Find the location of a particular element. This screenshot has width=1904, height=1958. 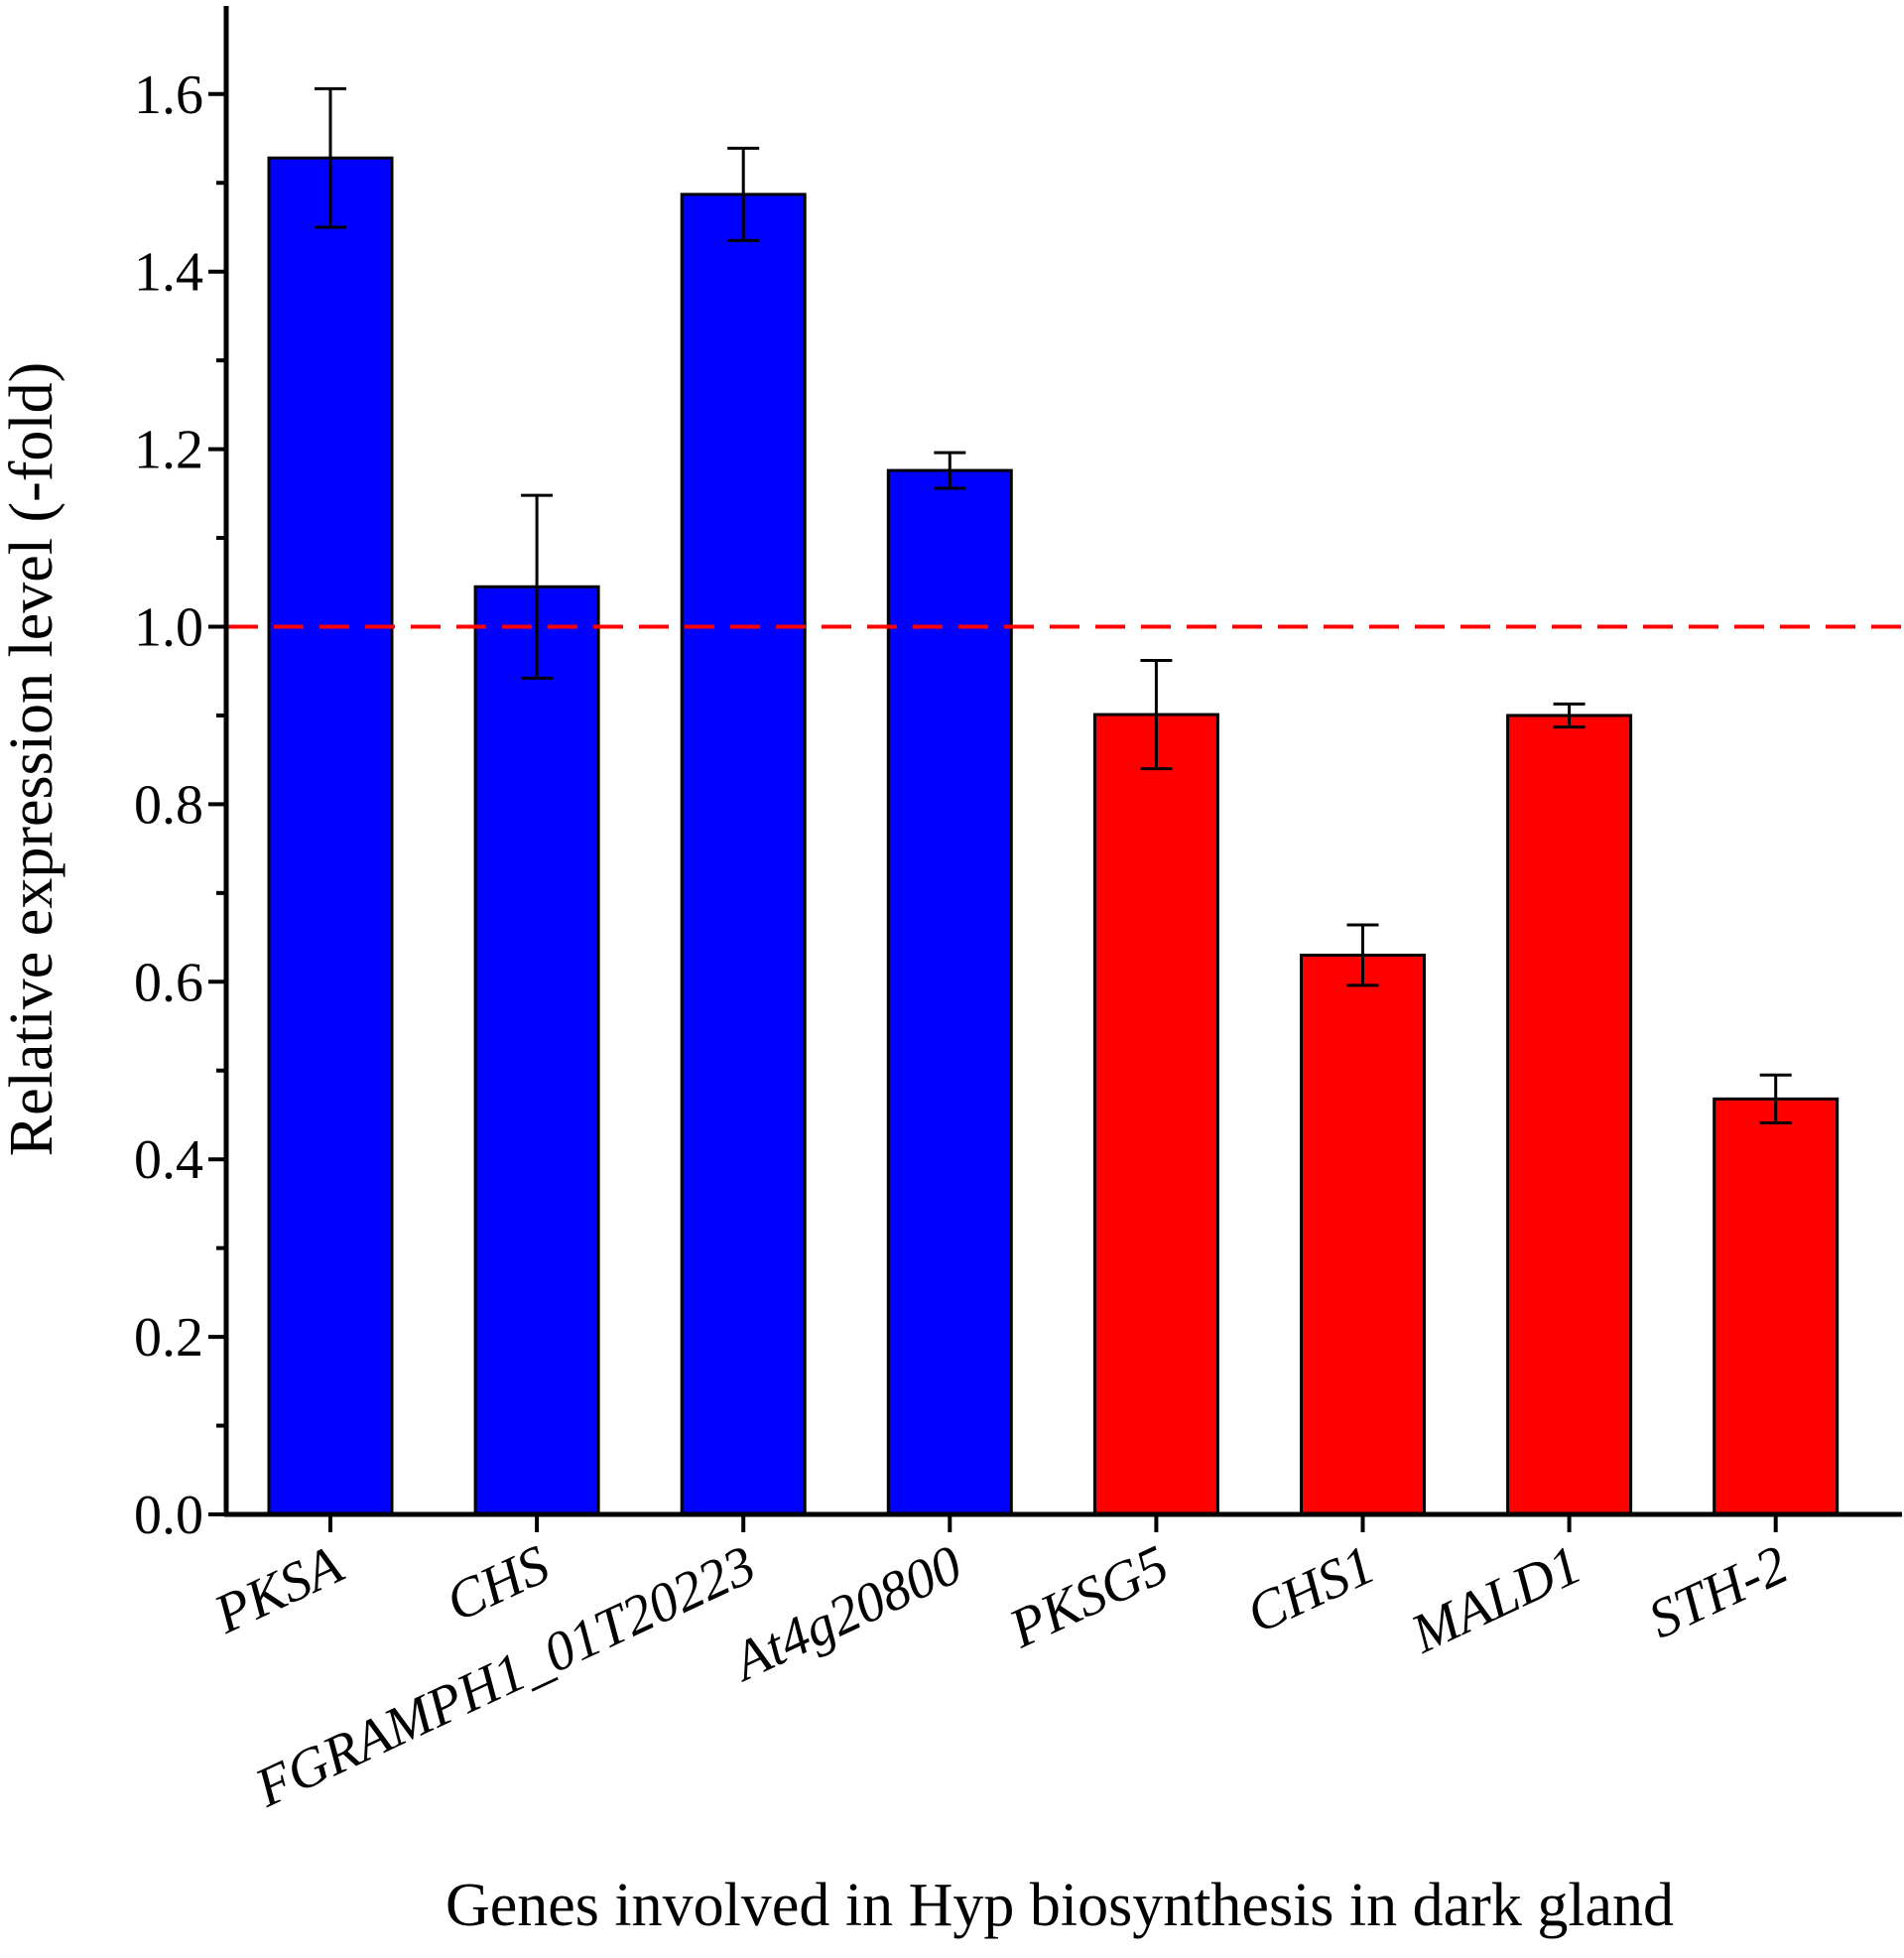

error-bar-FGRAMPH1_01T20223 is located at coordinates (743, 194).